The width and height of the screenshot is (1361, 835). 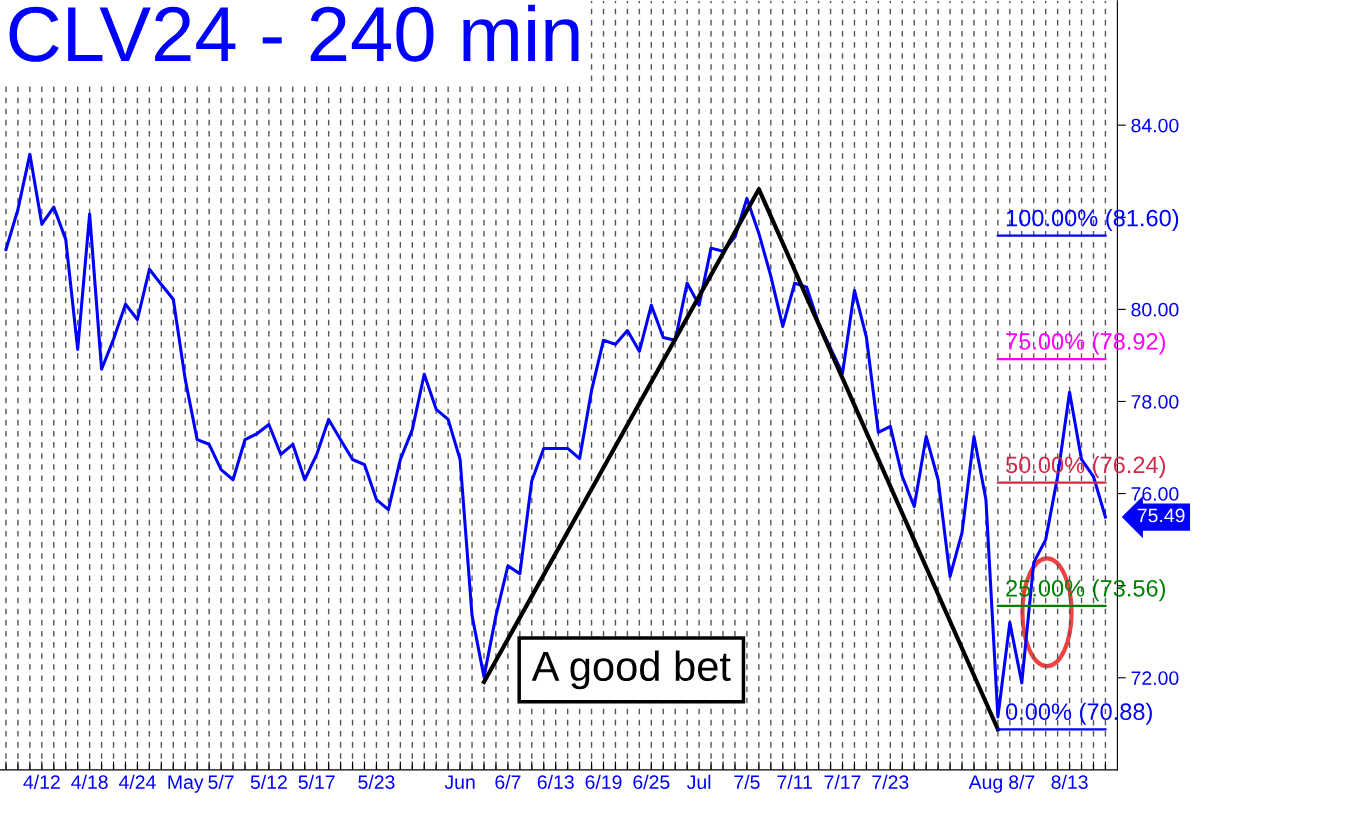 What do you see at coordinates (186, 784) in the screenshot?
I see `x-tick-label: May` at bounding box center [186, 784].